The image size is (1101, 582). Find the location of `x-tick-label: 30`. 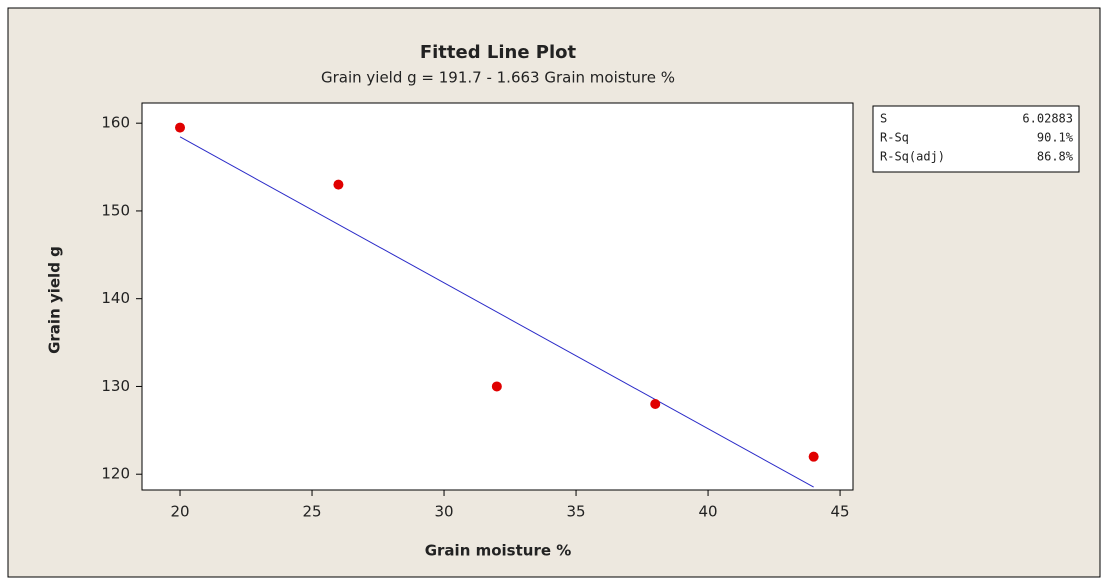

x-tick-label: 30 is located at coordinates (443, 512).